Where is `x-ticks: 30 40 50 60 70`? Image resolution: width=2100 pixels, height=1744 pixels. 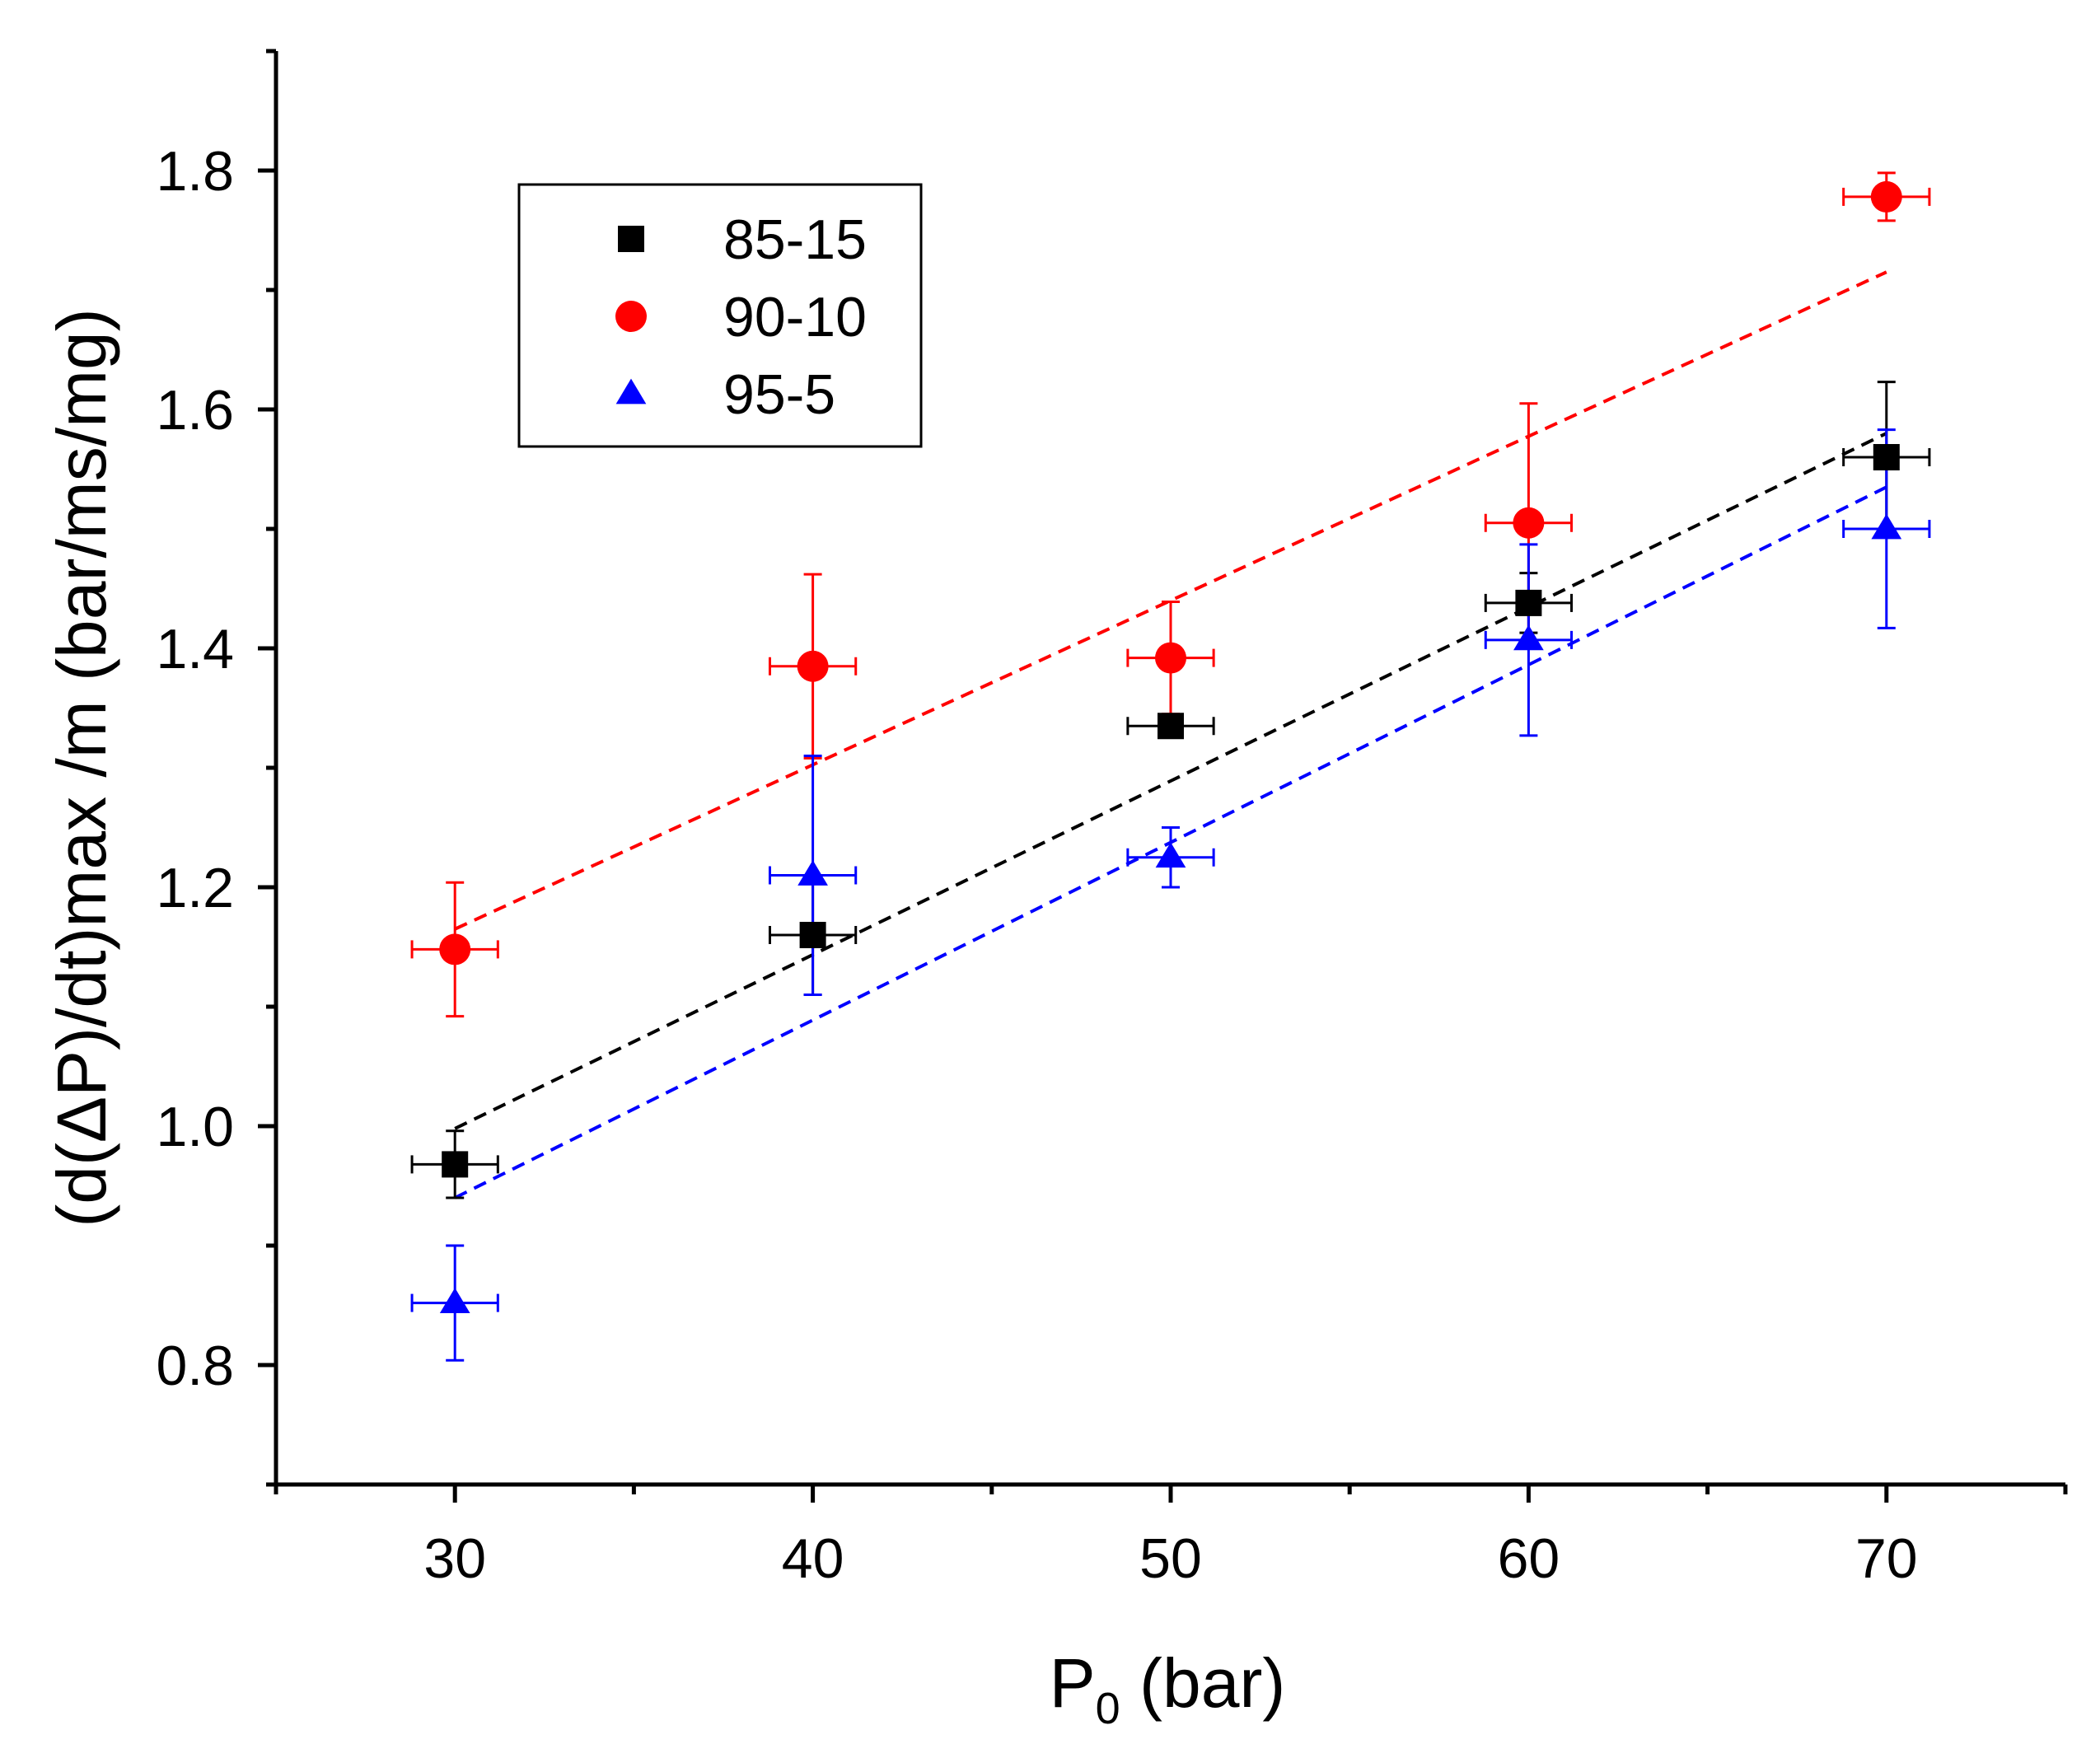
x-ticks: 30 40 50 60 70 is located at coordinates (1171, 1537).